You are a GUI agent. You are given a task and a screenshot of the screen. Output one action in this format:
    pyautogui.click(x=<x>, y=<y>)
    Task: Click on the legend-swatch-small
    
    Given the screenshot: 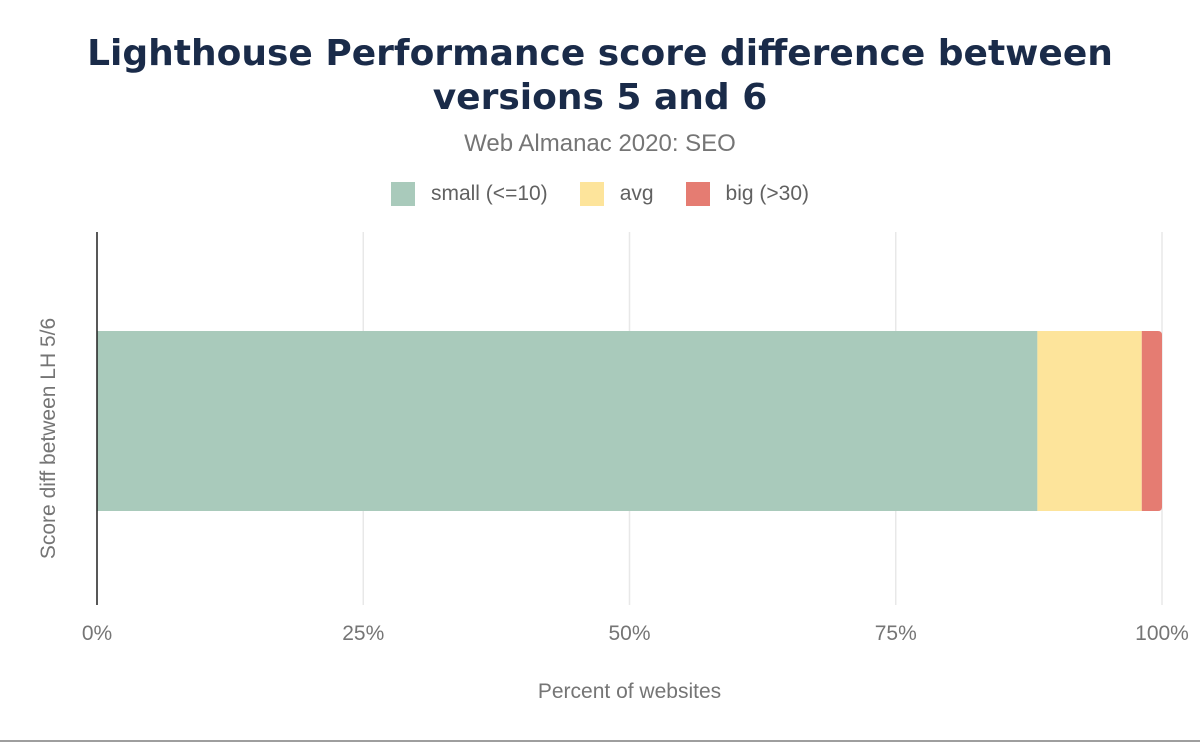 What is the action you would take?
    pyautogui.click(x=402, y=194)
    